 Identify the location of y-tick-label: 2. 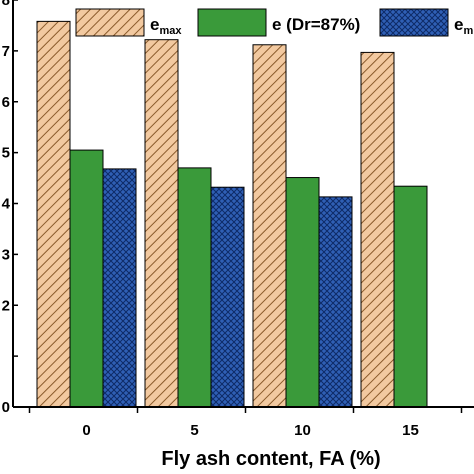
(6, 305).